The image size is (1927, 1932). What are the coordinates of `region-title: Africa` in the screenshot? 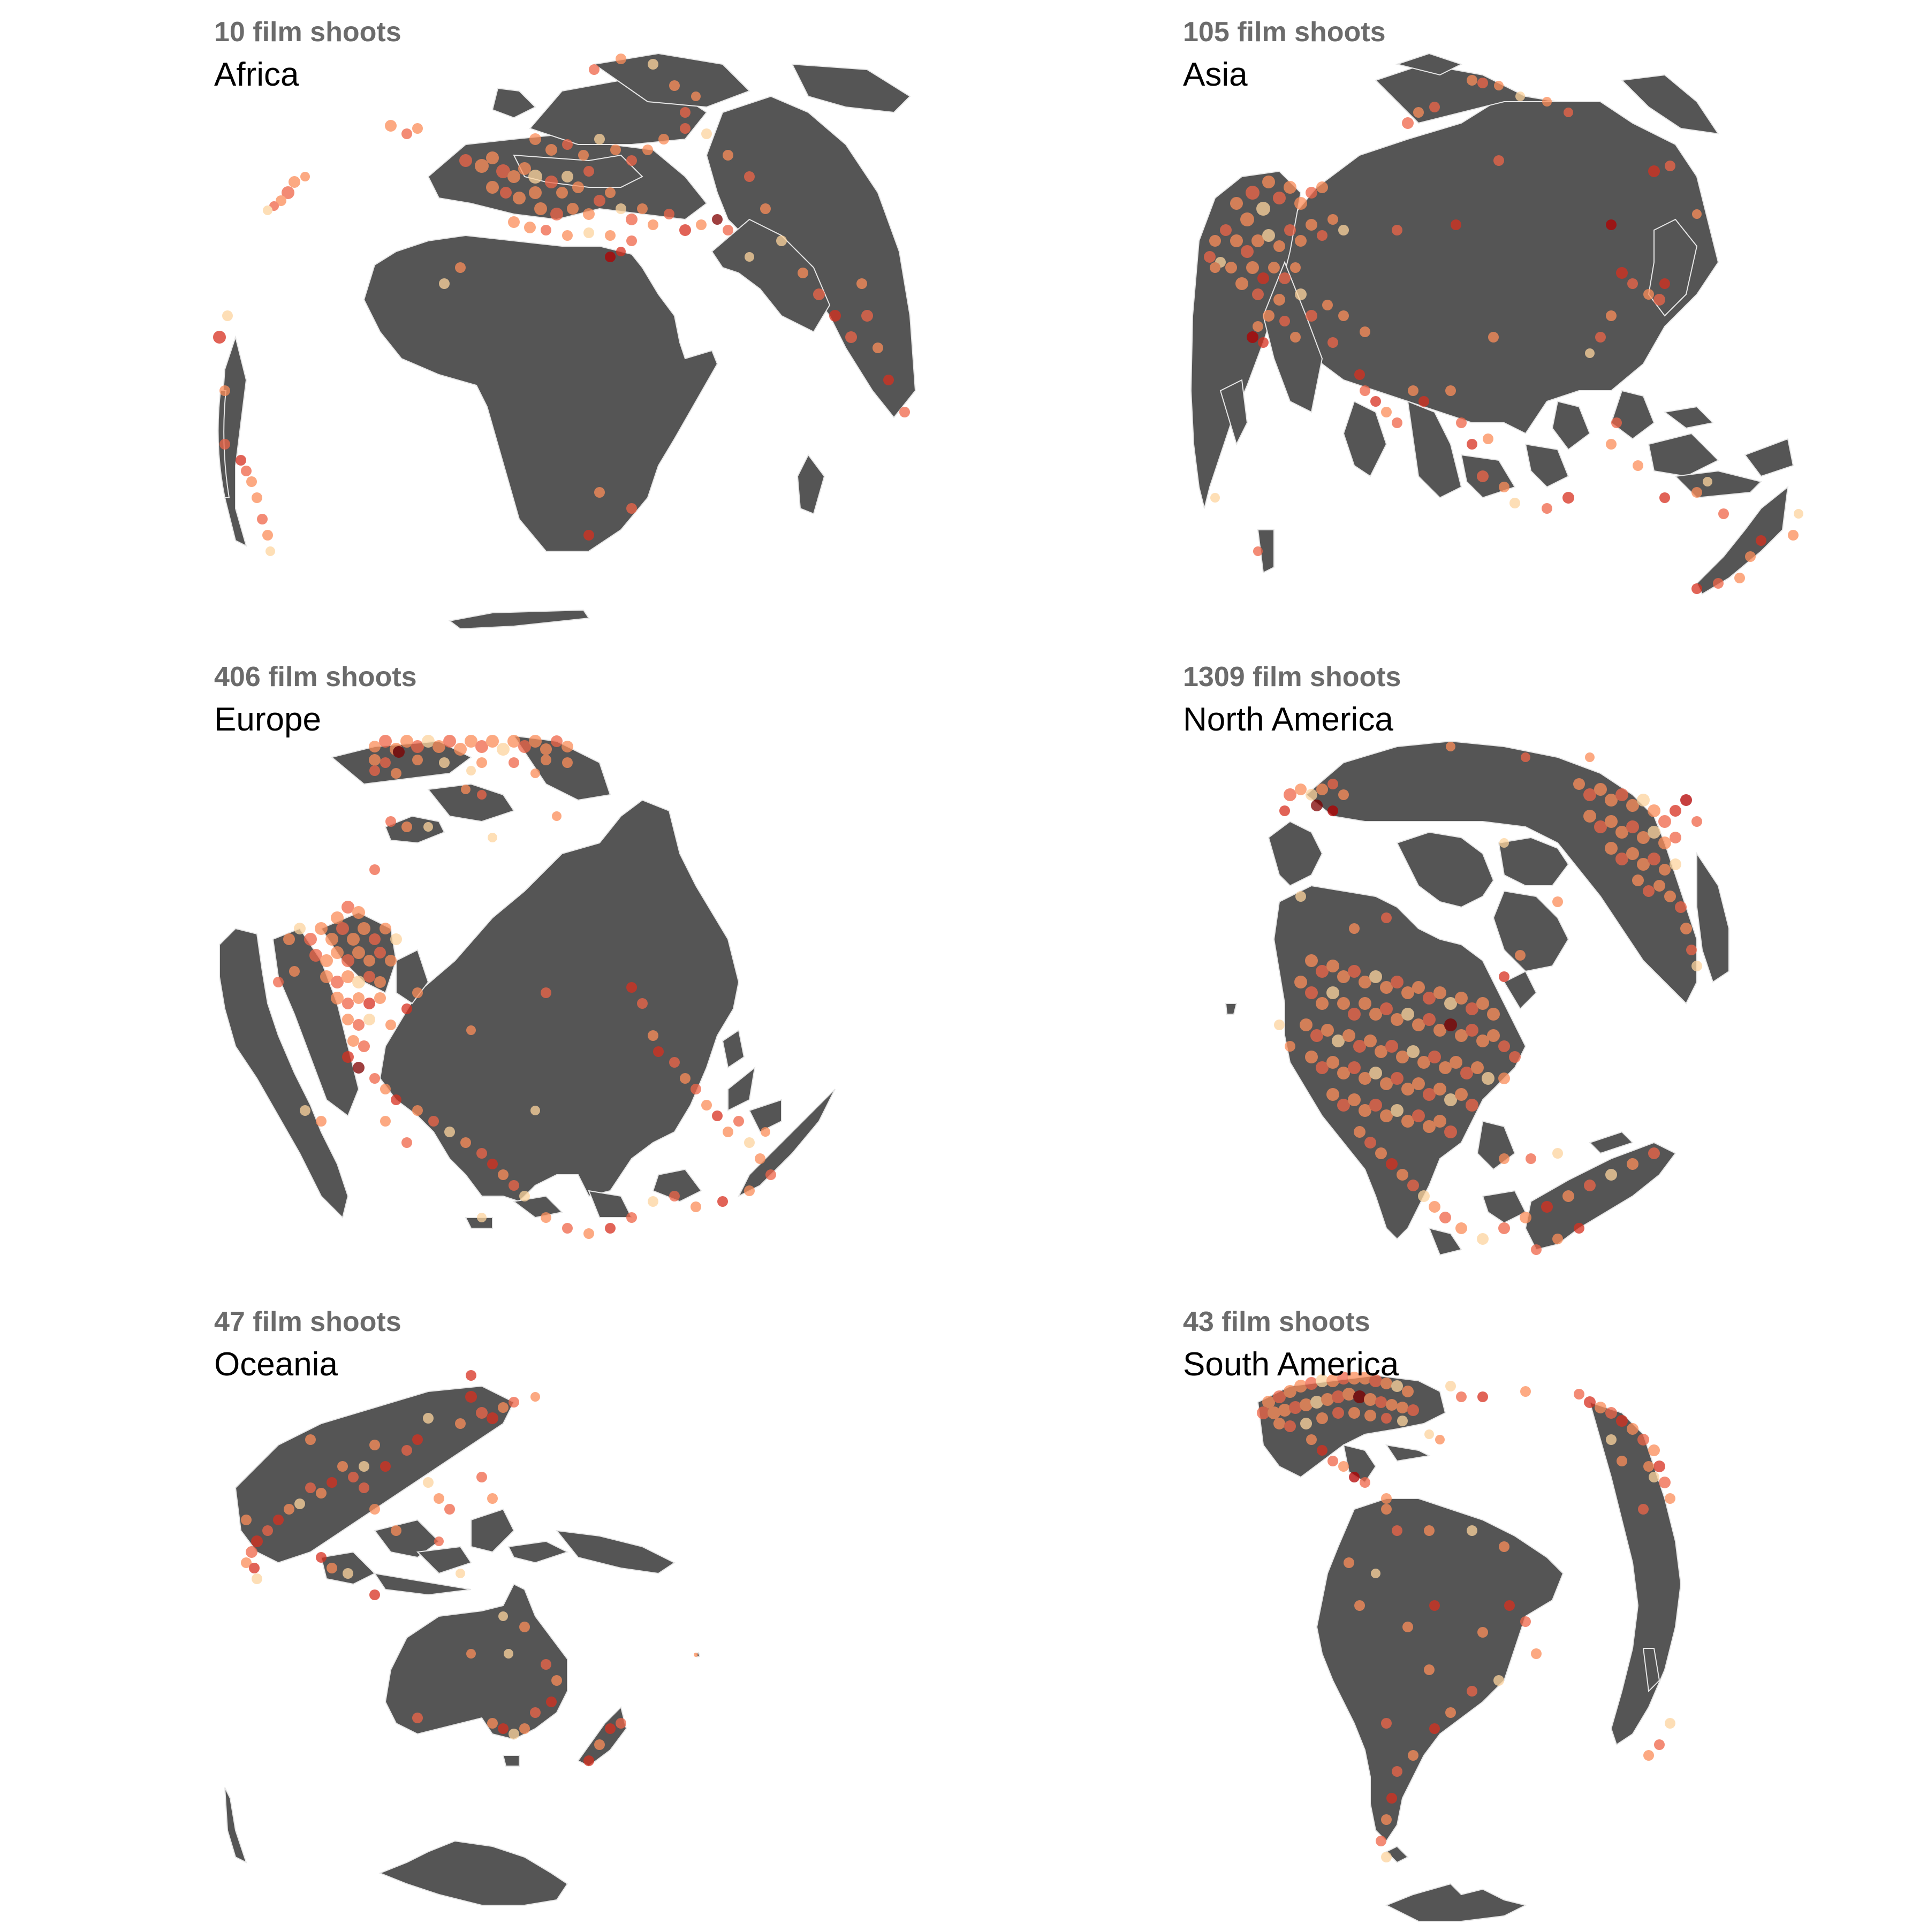 It's located at (256, 74).